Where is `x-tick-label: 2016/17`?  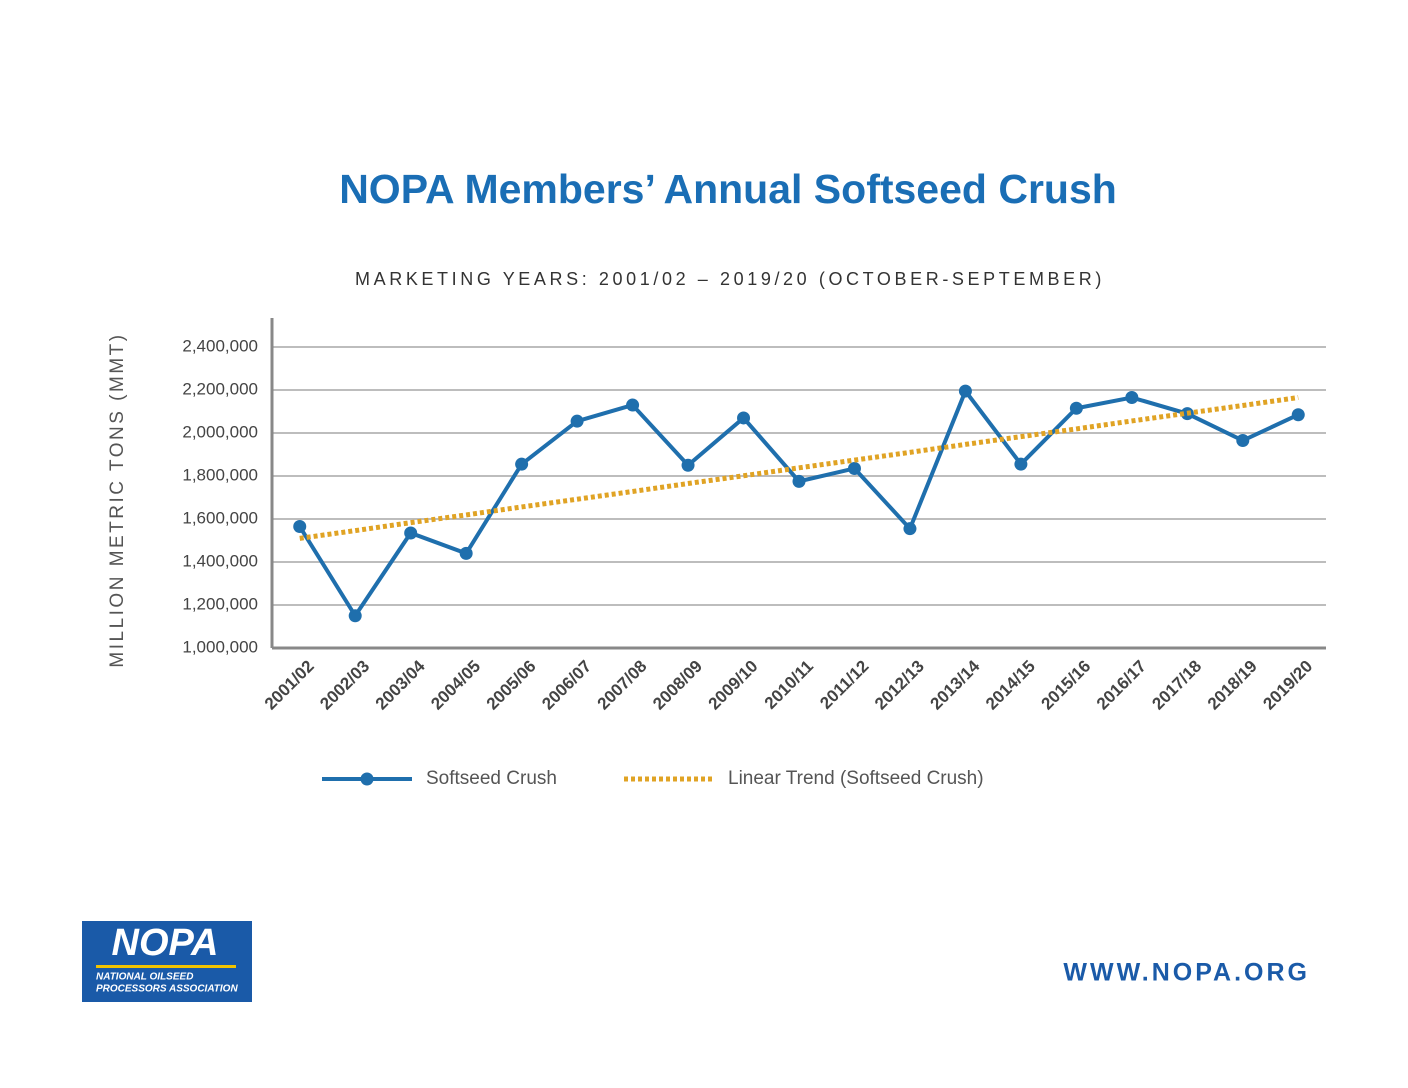 x-tick-label: 2016/17 is located at coordinates (1121, 685).